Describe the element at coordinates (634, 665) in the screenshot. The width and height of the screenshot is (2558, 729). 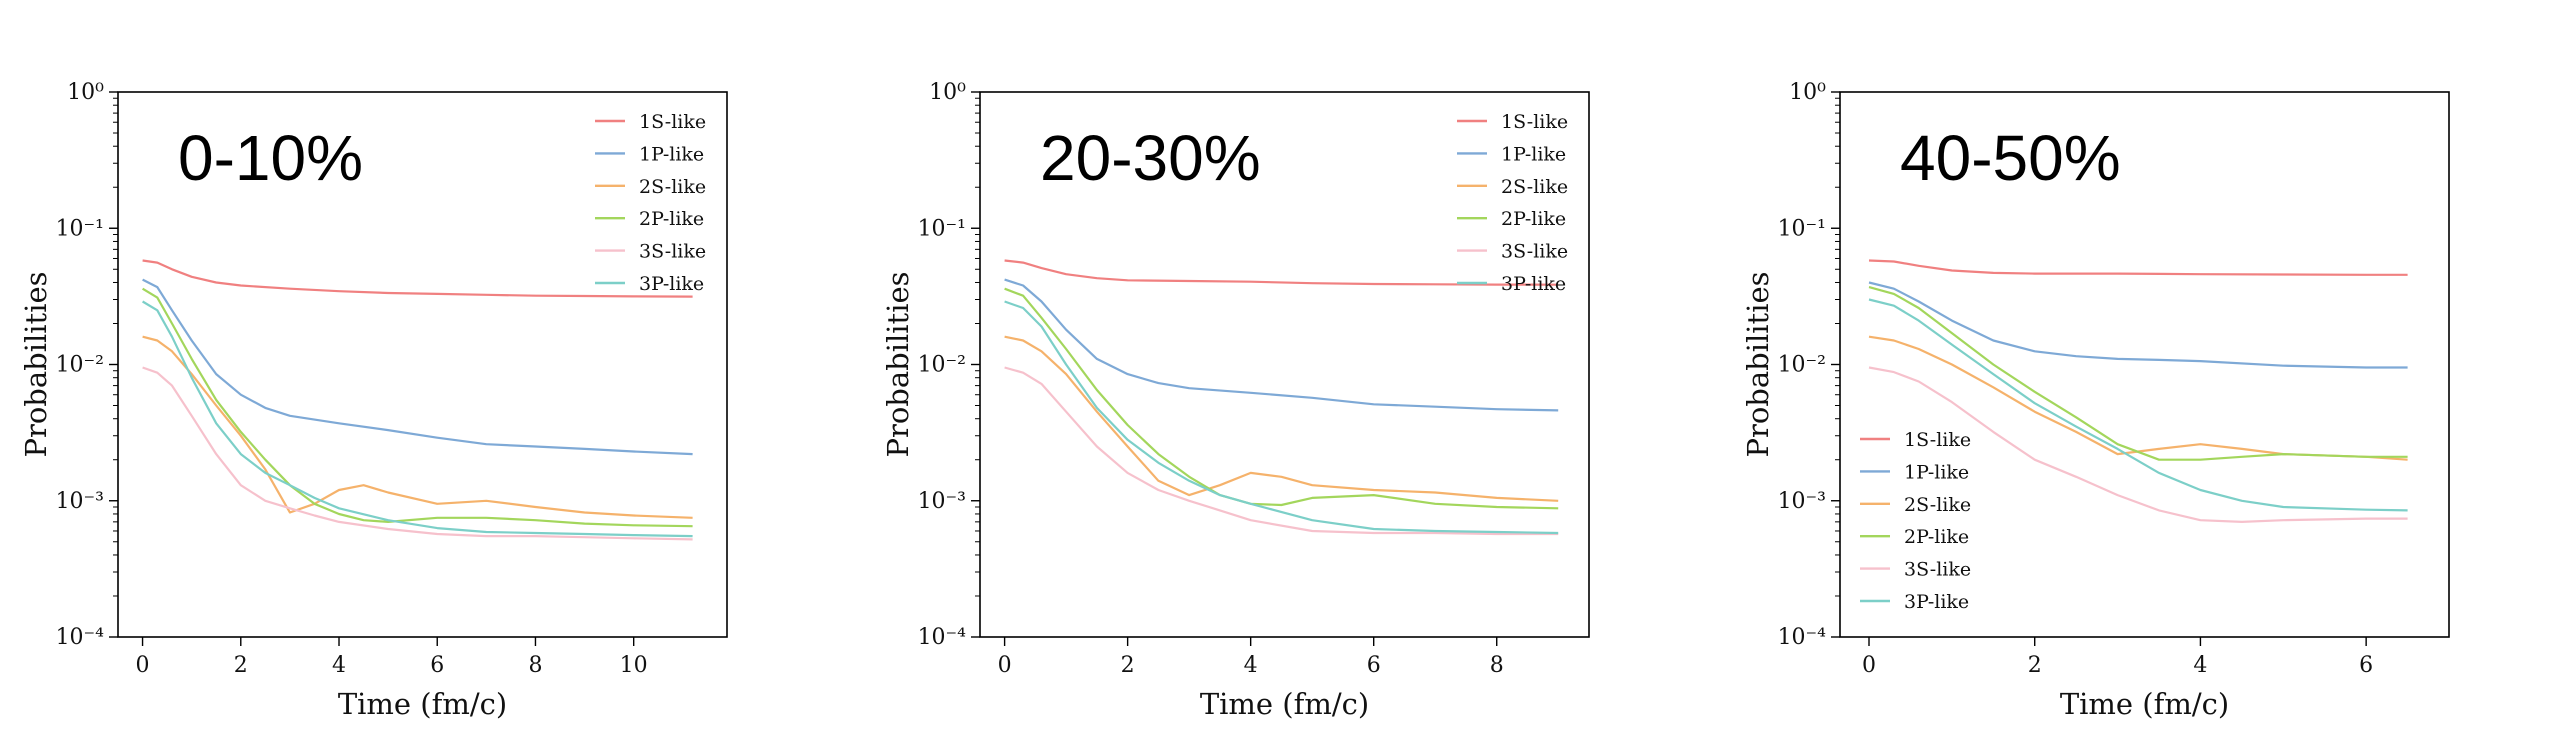
I see `x-tick-label: 10` at that location.